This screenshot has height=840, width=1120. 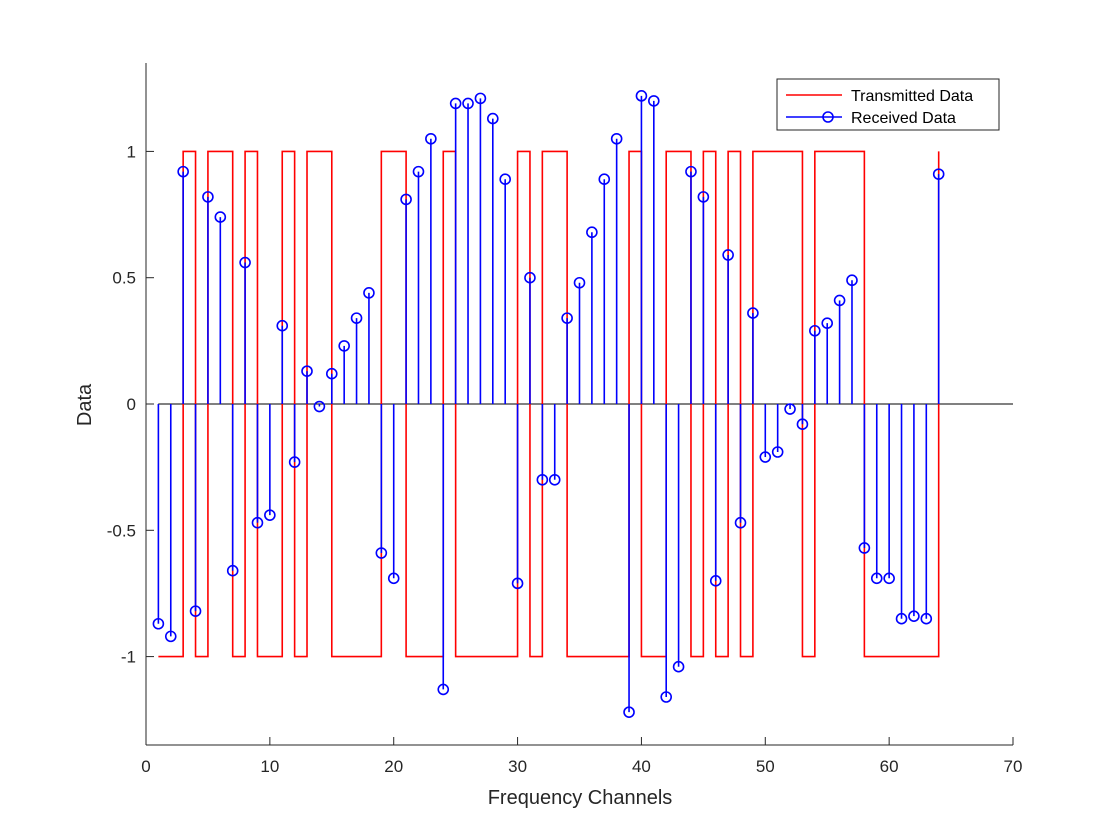 I want to click on x-tick-label: 40, so click(x=641, y=766).